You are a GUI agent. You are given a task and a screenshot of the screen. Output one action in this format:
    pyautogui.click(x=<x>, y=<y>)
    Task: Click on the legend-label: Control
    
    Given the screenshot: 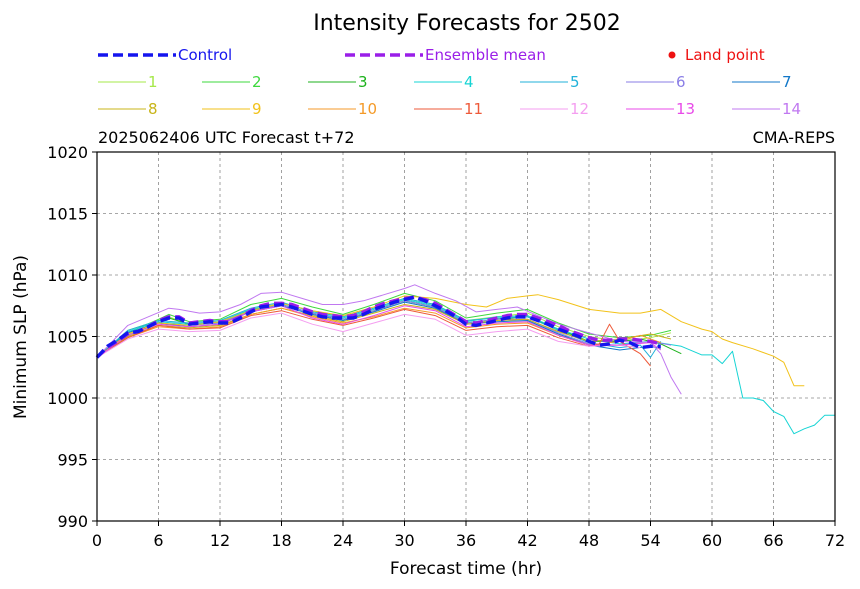 What is the action you would take?
    pyautogui.click(x=205, y=55)
    